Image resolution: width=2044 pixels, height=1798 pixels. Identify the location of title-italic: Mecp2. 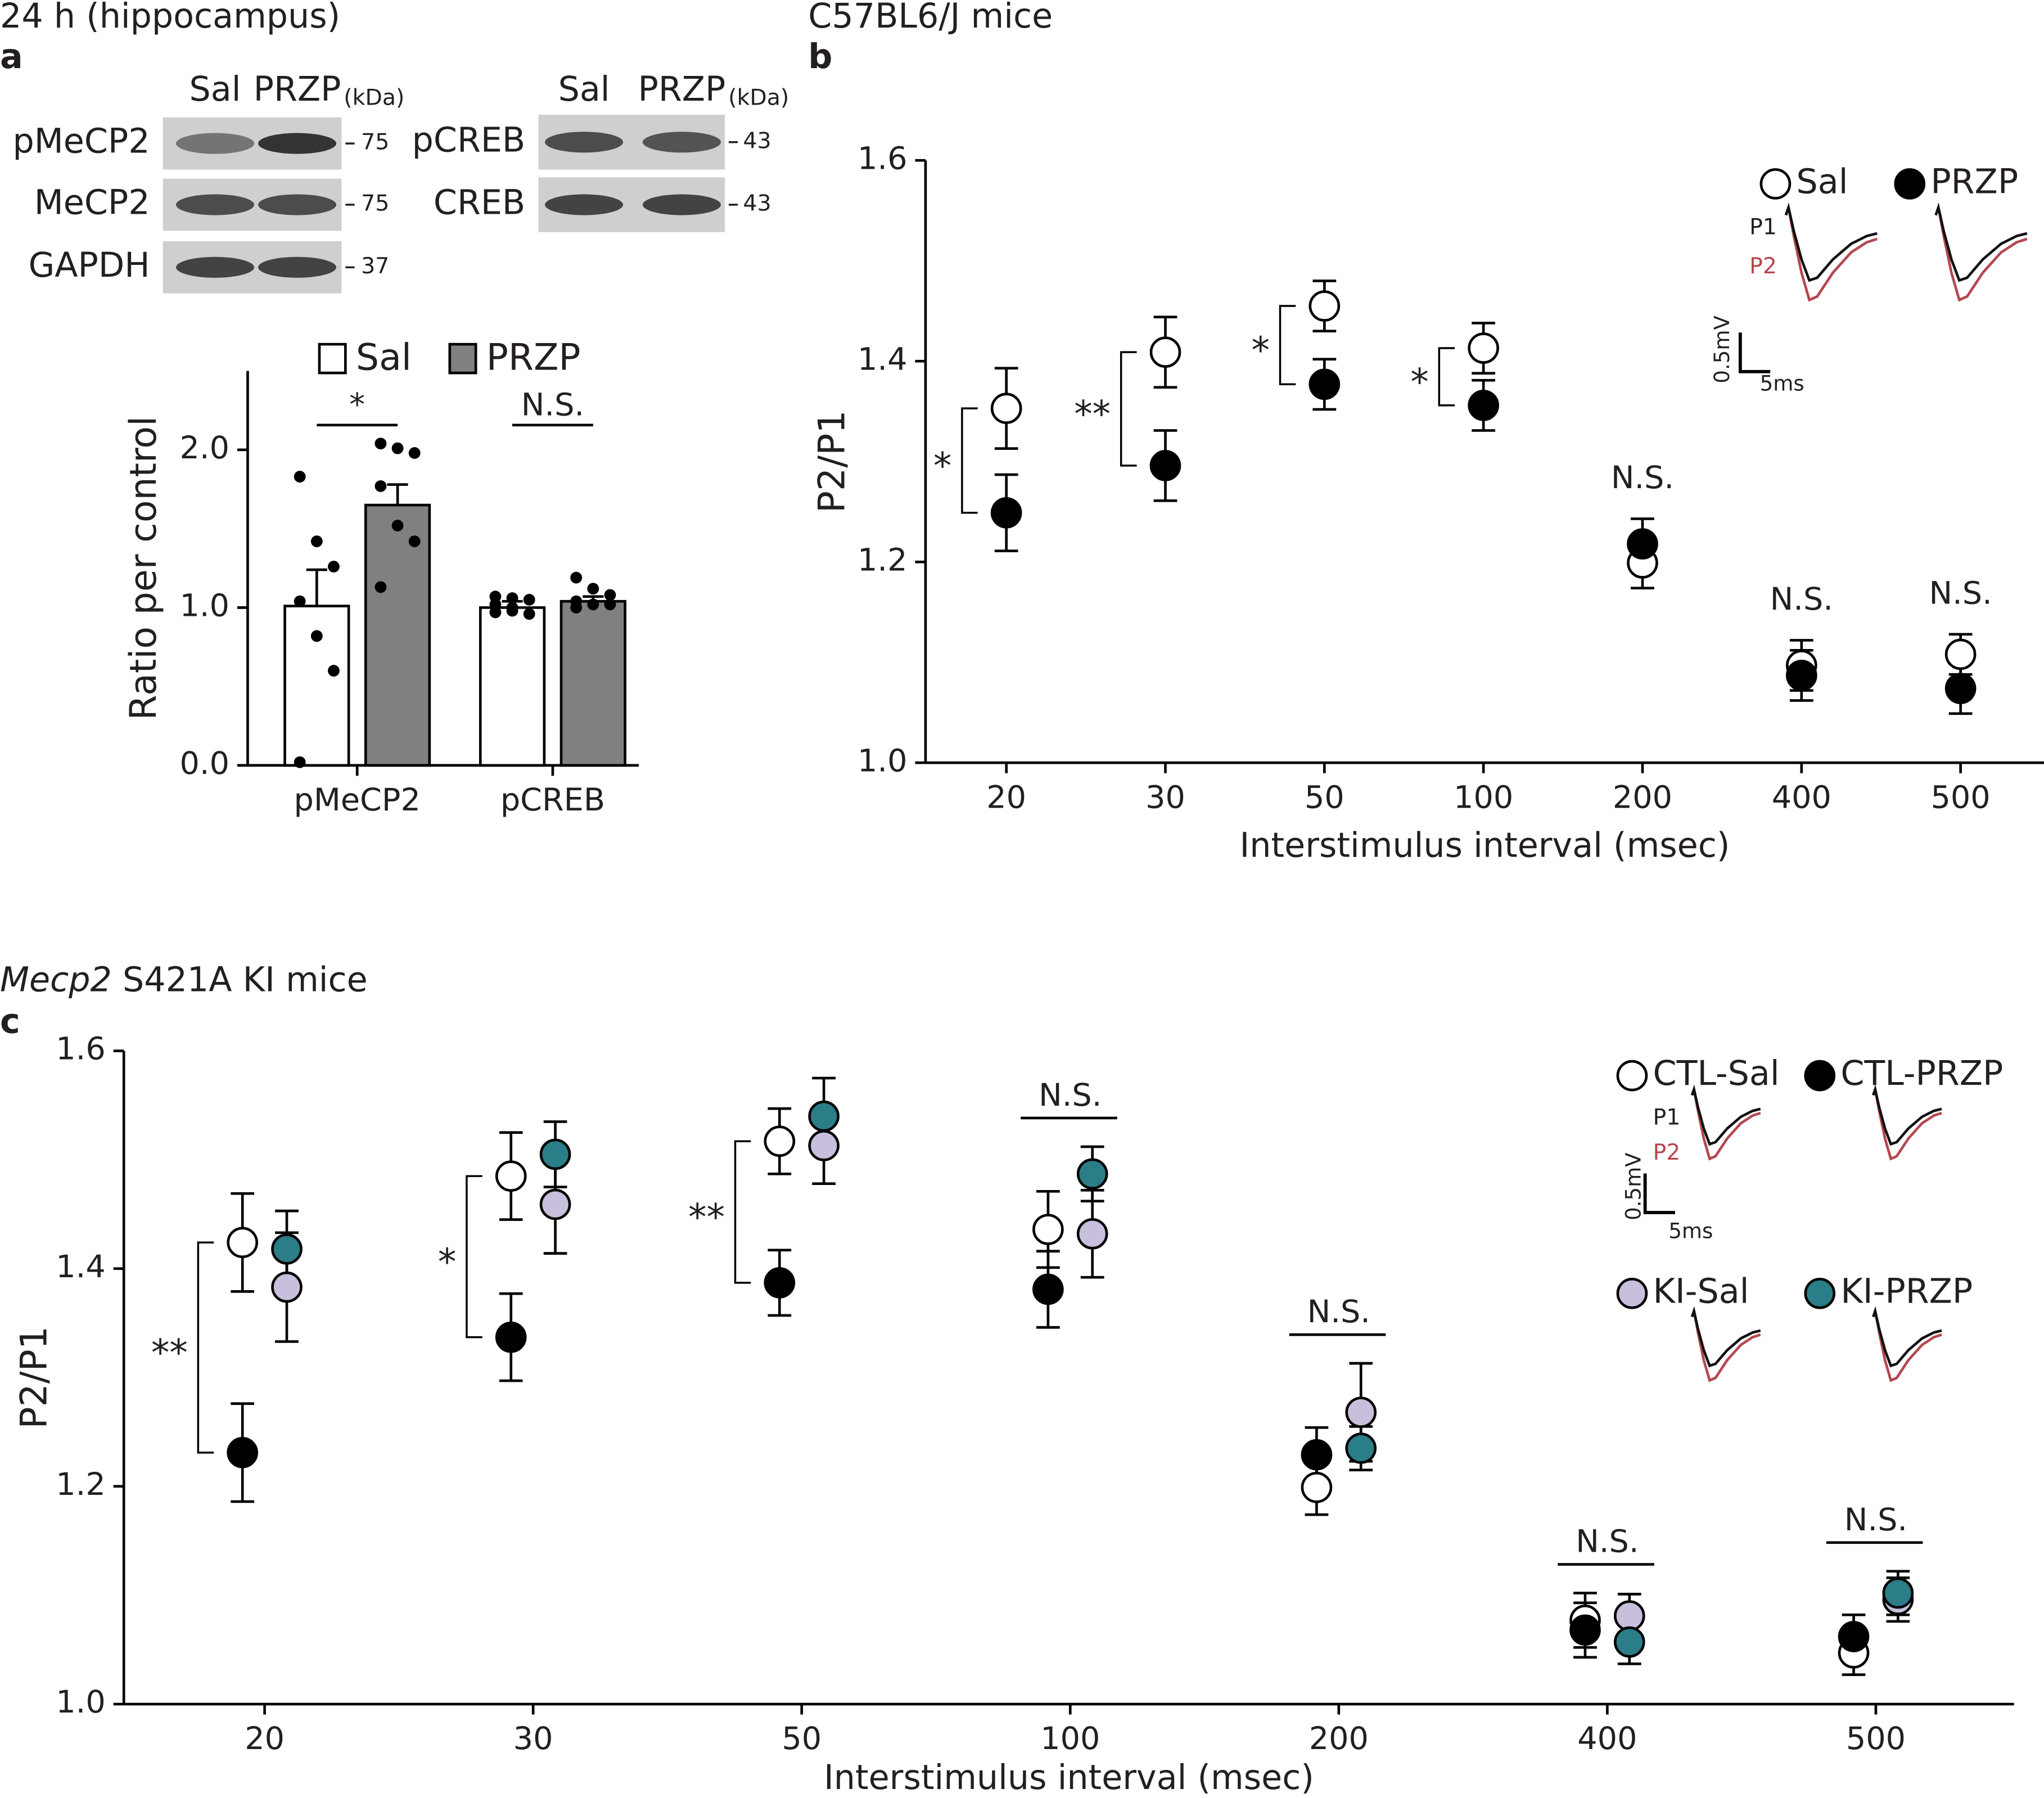
(56, 979).